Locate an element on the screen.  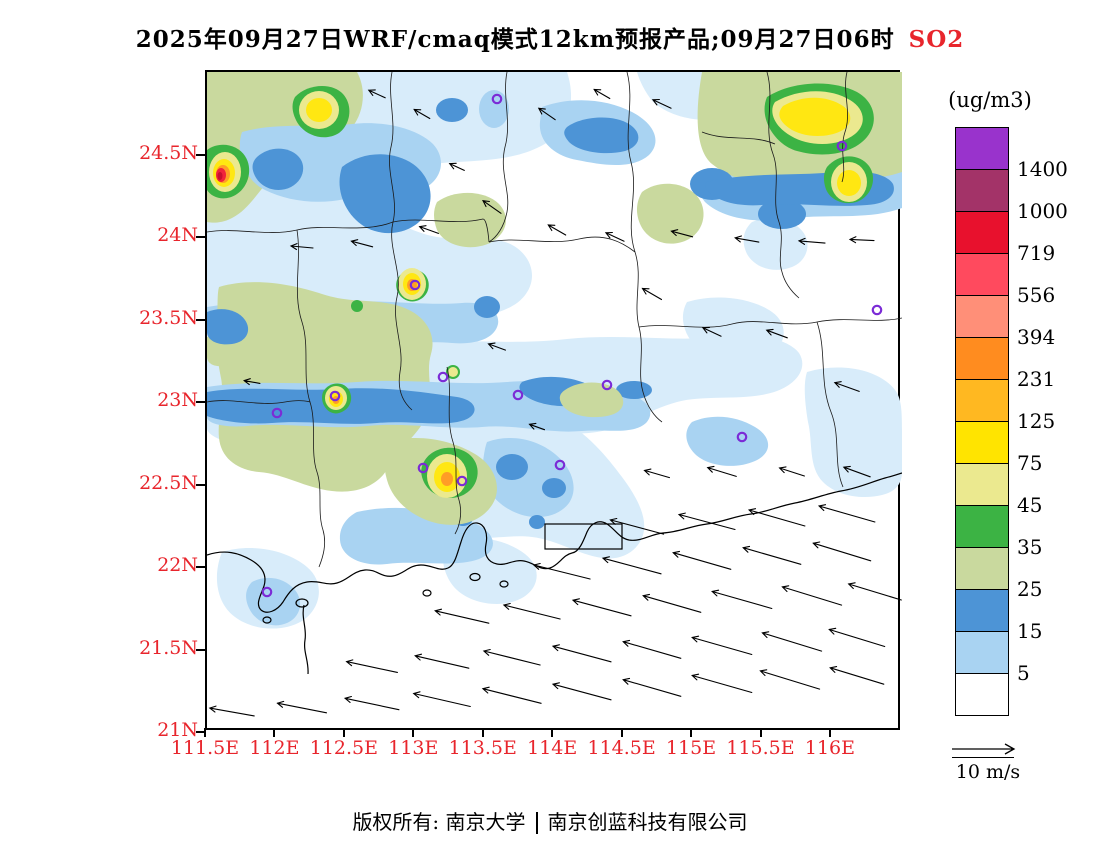
lat-tick-label: 21.5N is located at coordinates (168, 647).